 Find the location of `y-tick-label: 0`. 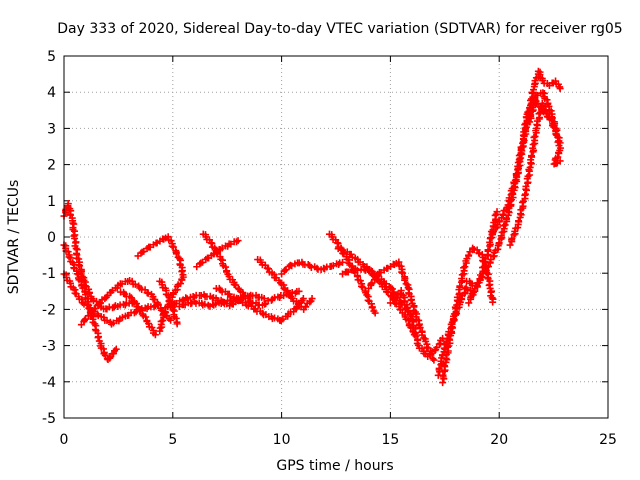

y-tick-label: 0 is located at coordinates (51, 238).